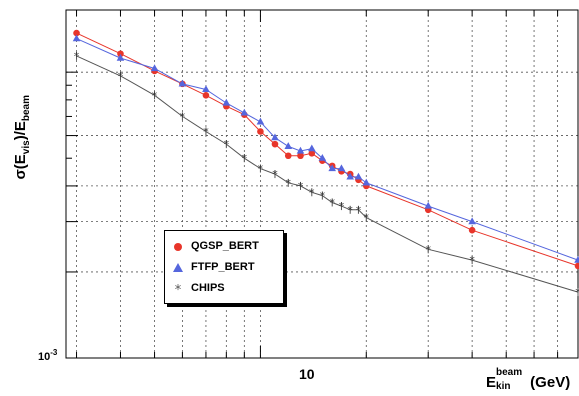 This screenshot has width=579, height=396. I want to click on legend-label-qgsp: QGSP_BERT, so click(225, 246).